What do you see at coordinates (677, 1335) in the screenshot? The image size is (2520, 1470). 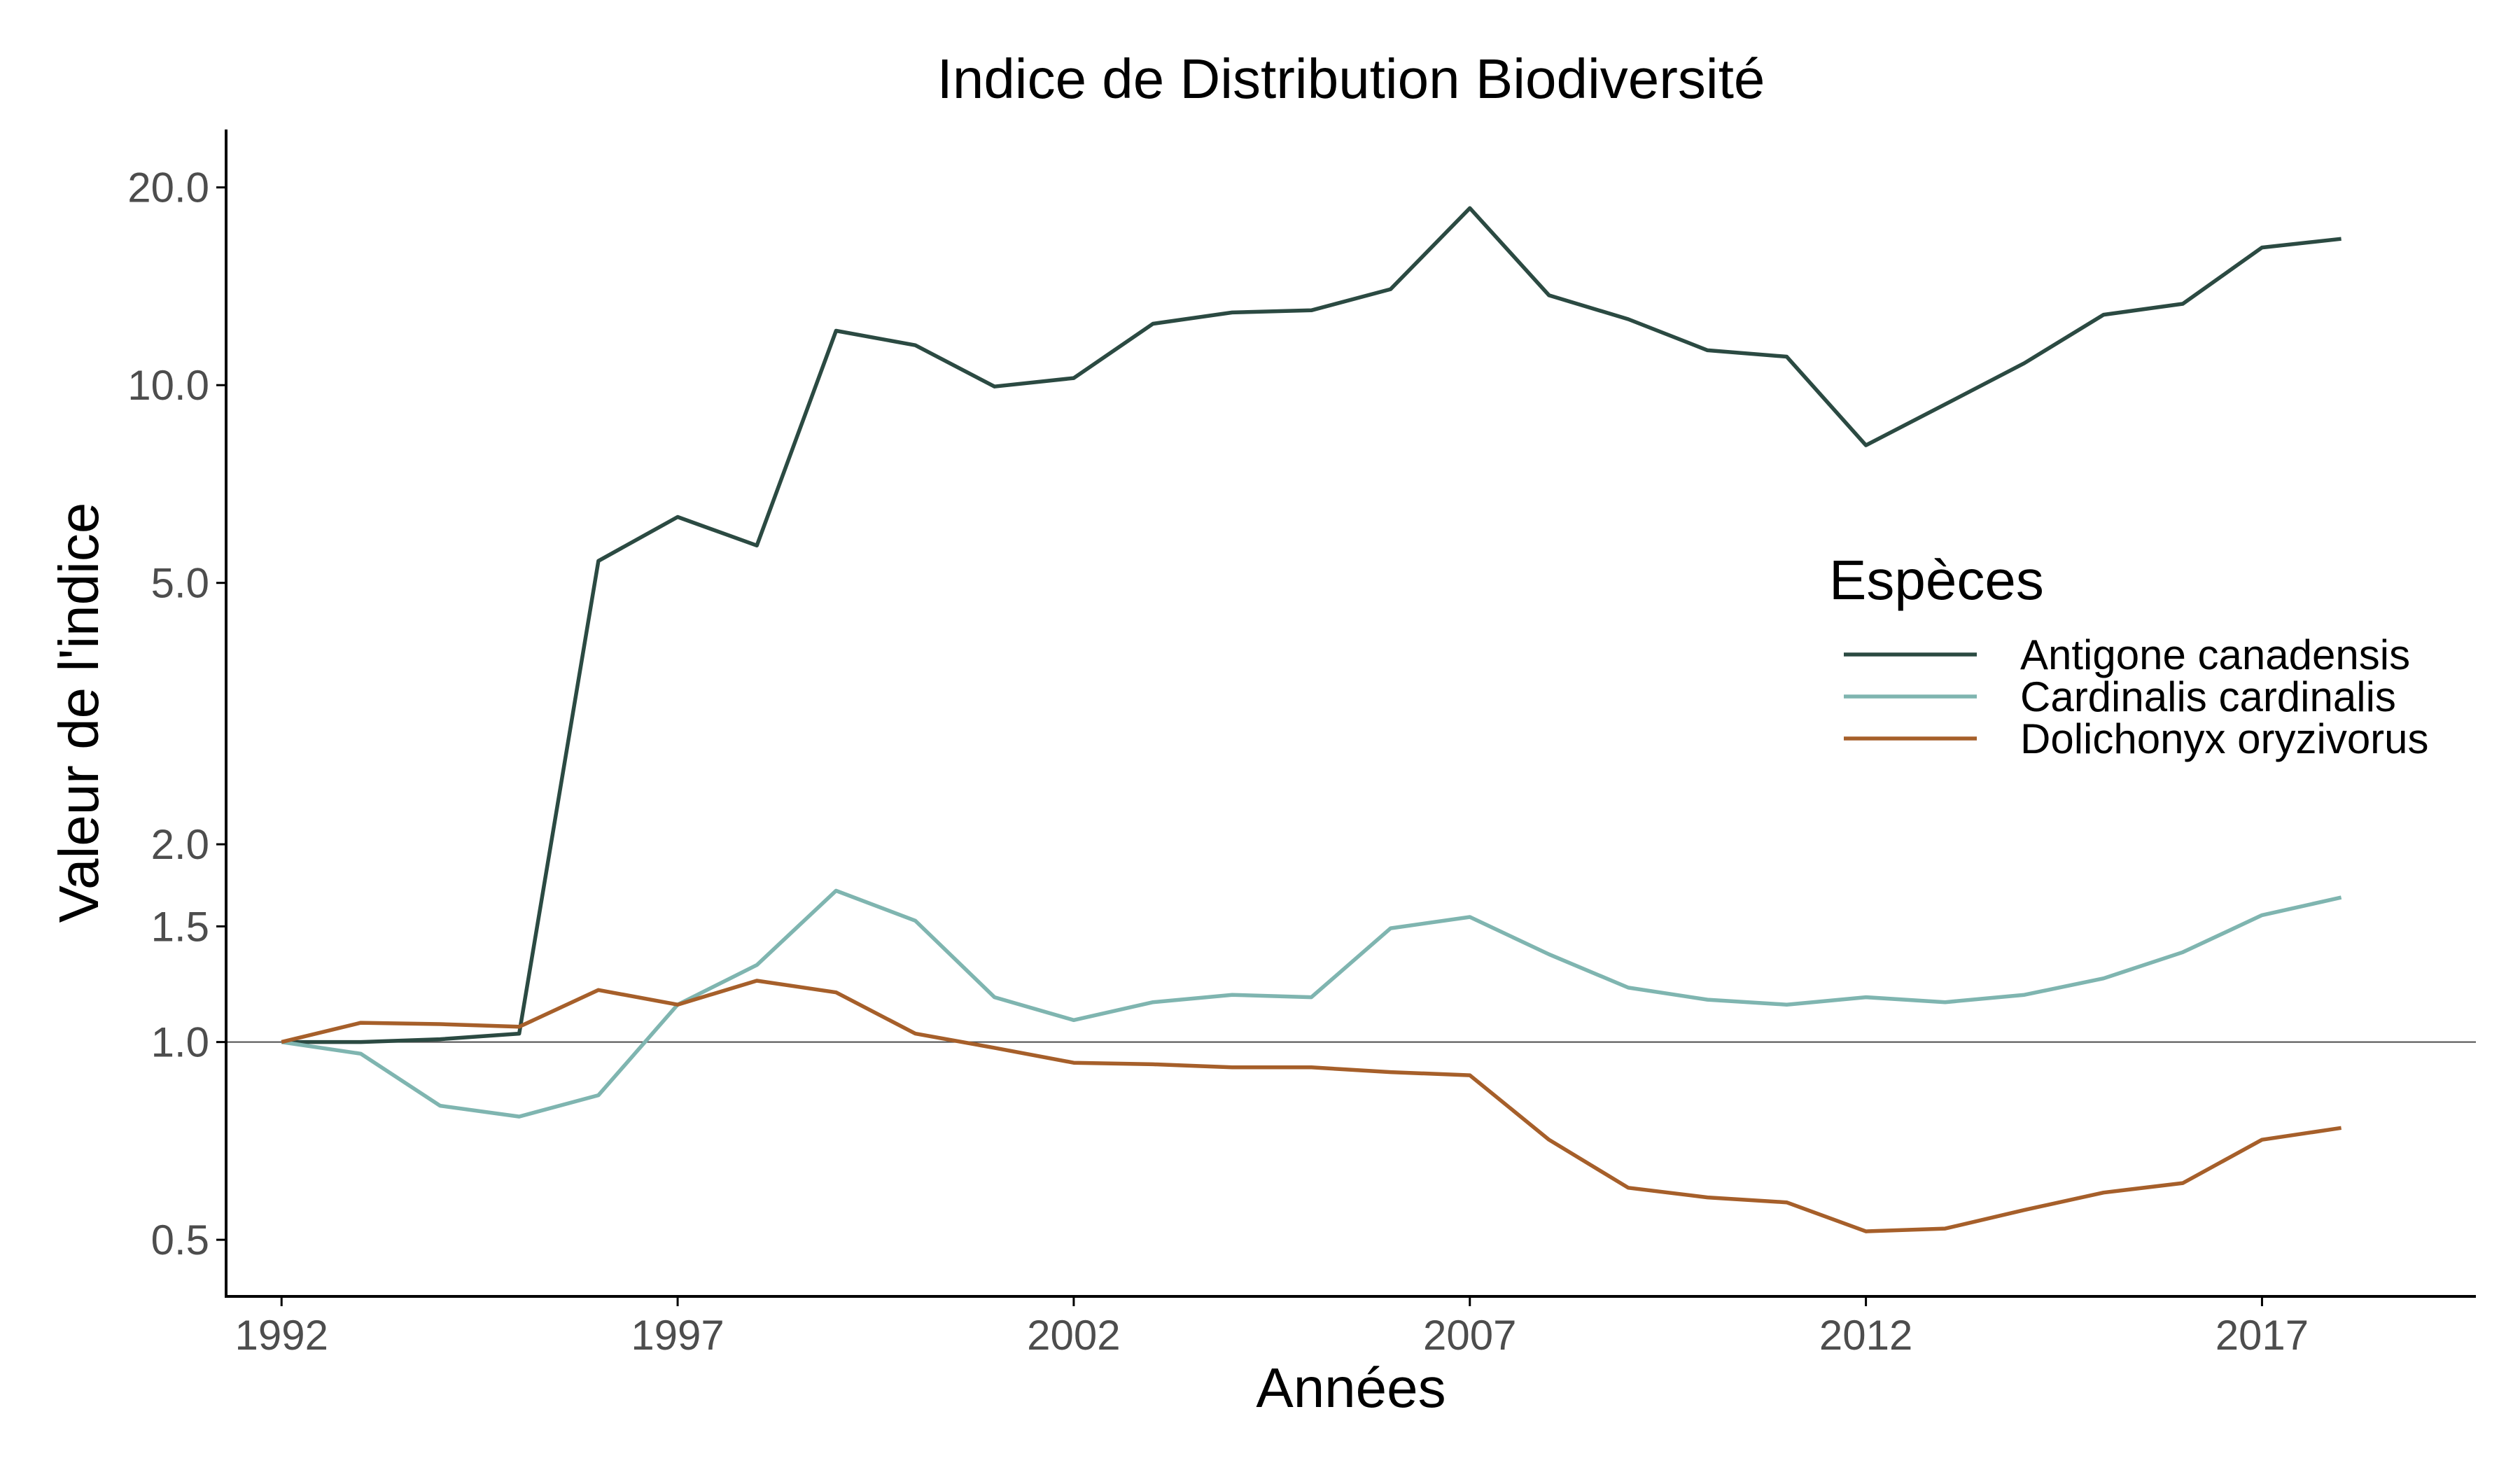 I see `x-tick-label: 1997` at bounding box center [677, 1335].